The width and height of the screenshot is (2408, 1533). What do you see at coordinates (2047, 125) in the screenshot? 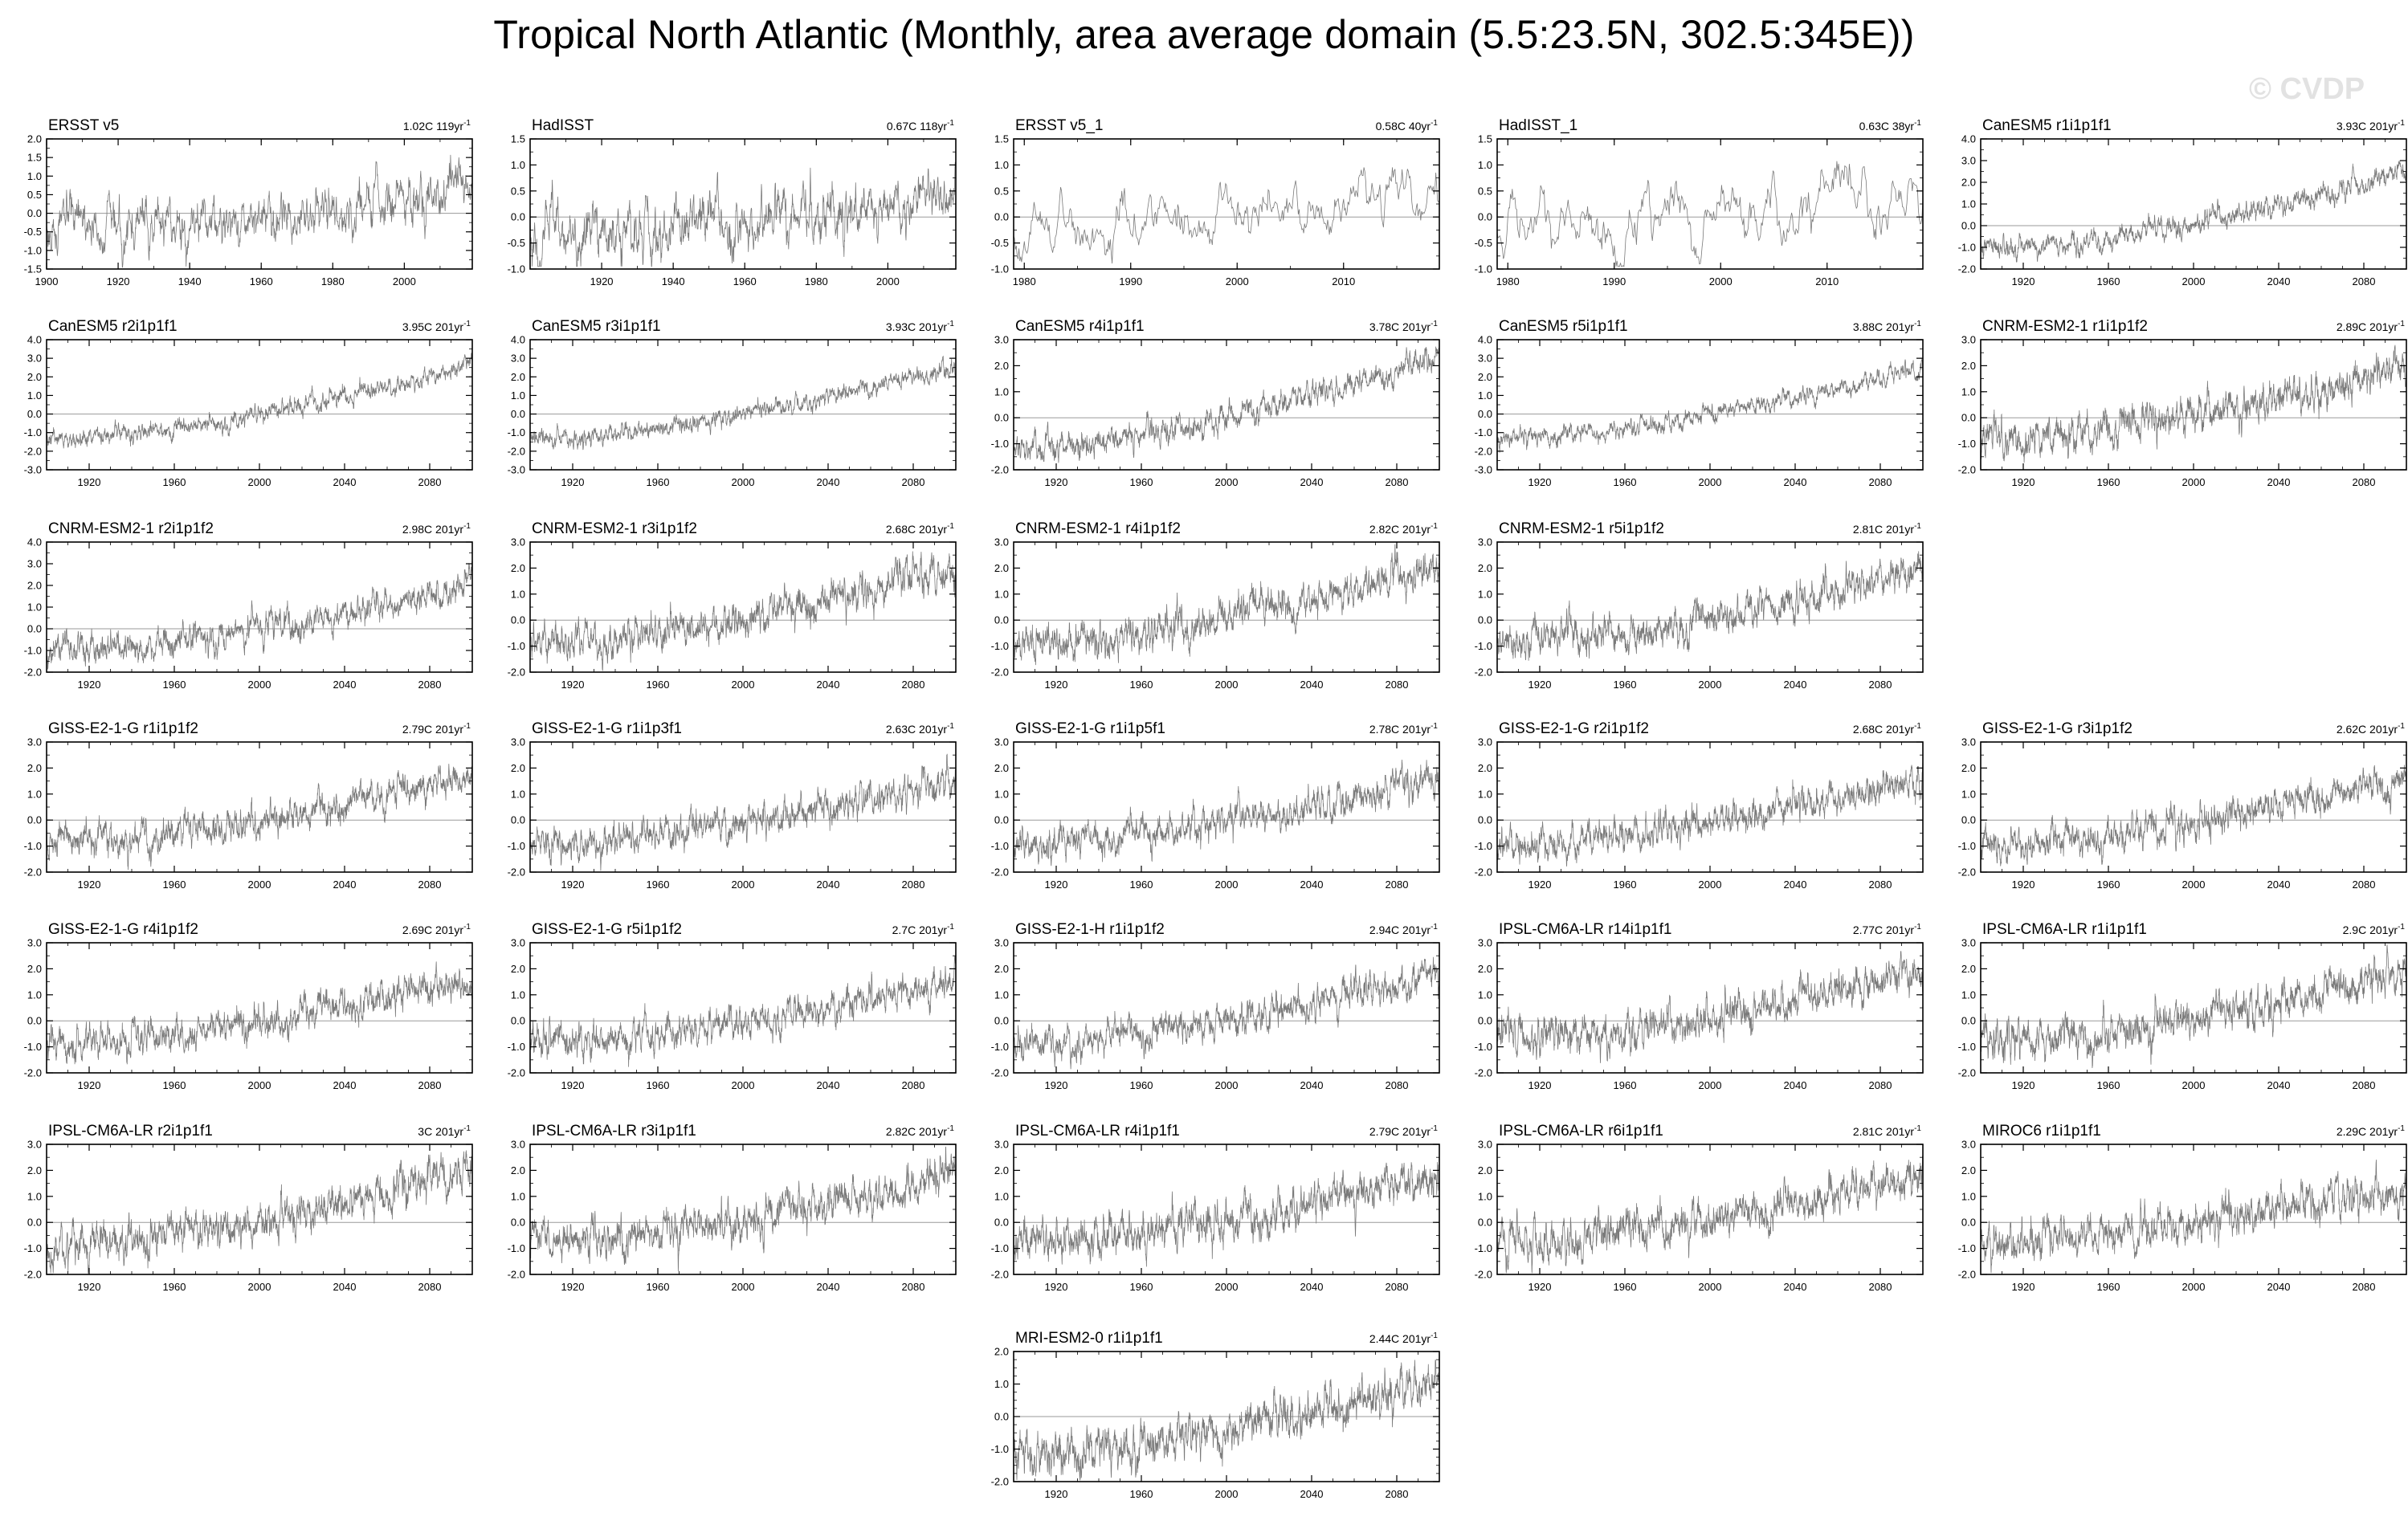
I see `panel-title: CanESM5 r1i1p1f1` at bounding box center [2047, 125].